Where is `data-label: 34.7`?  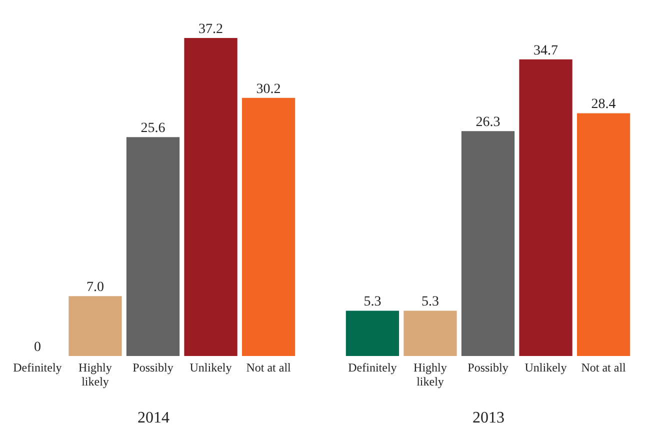 data-label: 34.7 is located at coordinates (546, 50).